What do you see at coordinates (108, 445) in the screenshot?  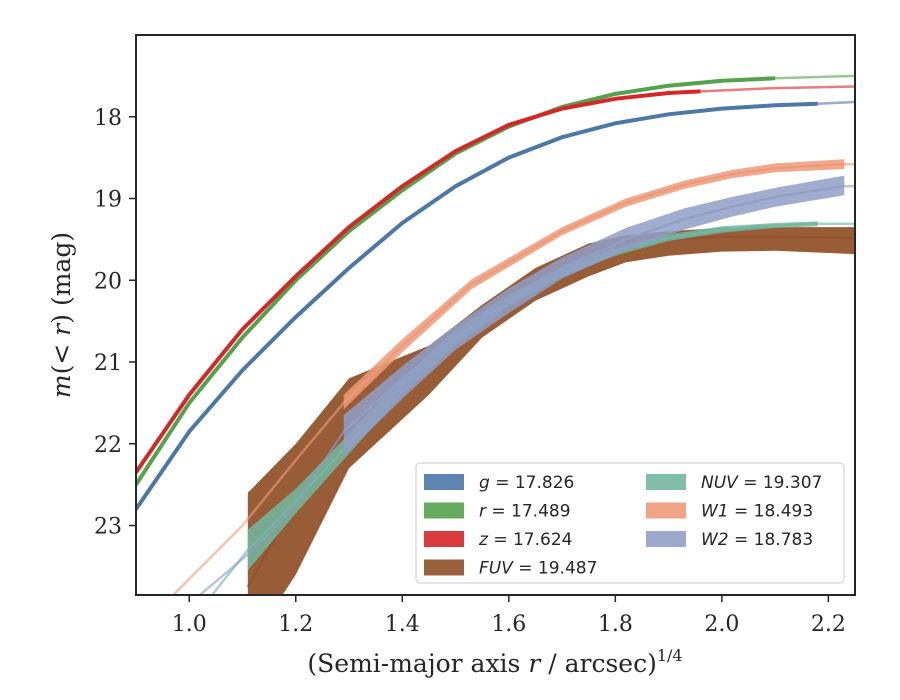 I see `y-tick-label: 22` at bounding box center [108, 445].